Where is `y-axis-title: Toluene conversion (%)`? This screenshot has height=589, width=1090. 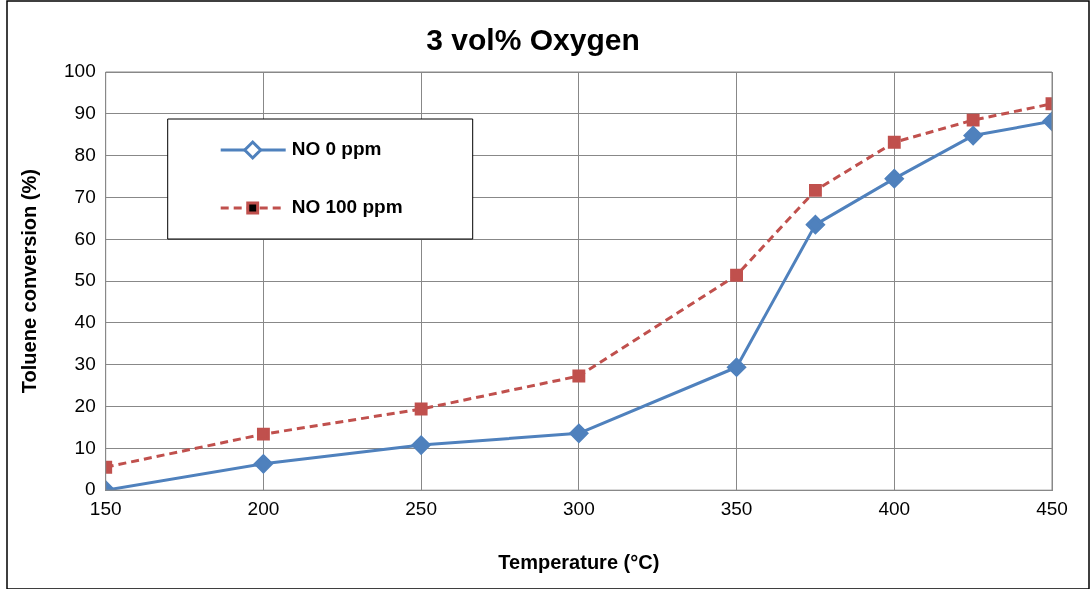
y-axis-title: Toluene conversion (%) is located at coordinates (28, 281).